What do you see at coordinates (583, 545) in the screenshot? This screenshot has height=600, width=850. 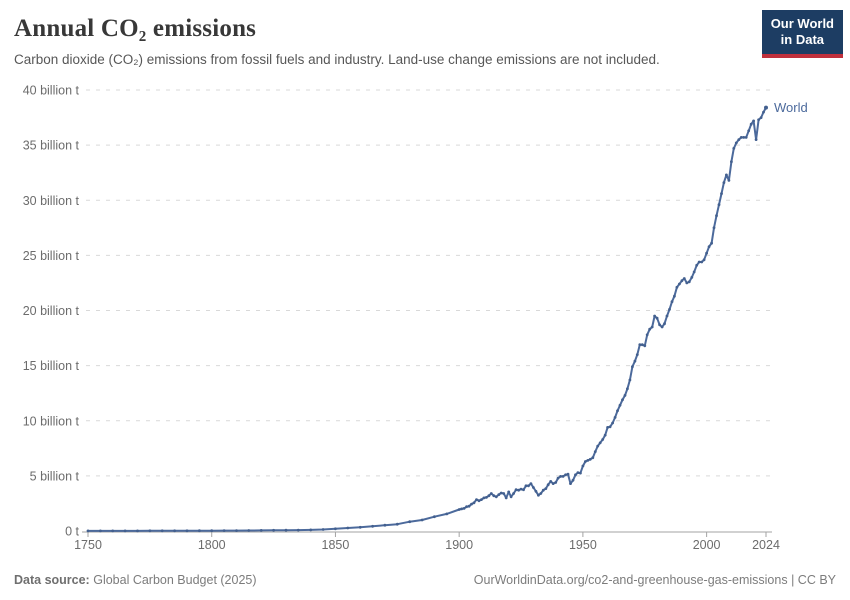 I see `x-tick-label: 1950` at bounding box center [583, 545].